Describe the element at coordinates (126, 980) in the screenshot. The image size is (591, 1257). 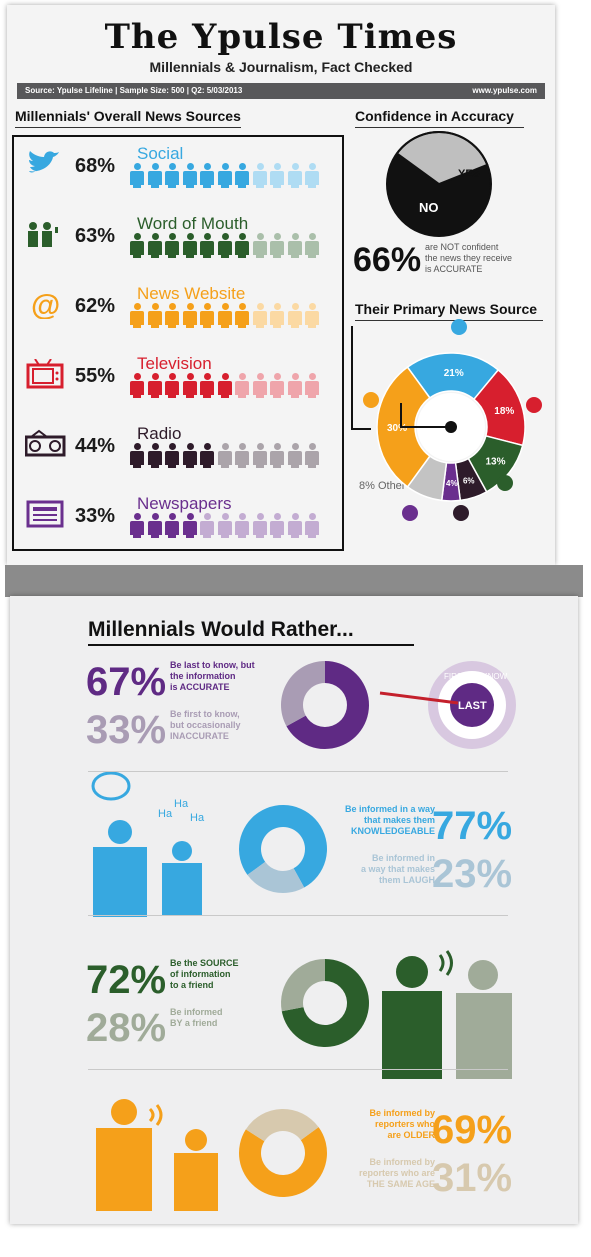
I see `rather-value-major: 72%` at that location.